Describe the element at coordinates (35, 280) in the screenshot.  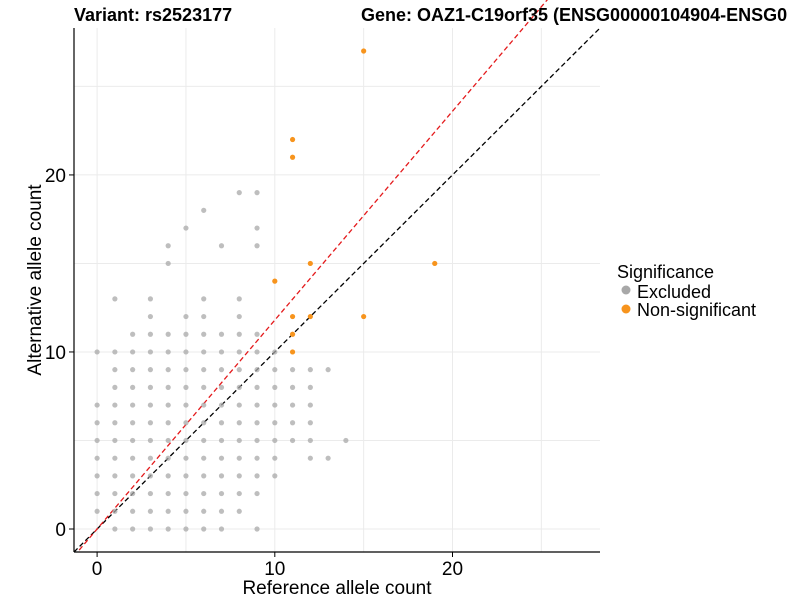
I see `y-axis-title: Alternative allele count` at that location.